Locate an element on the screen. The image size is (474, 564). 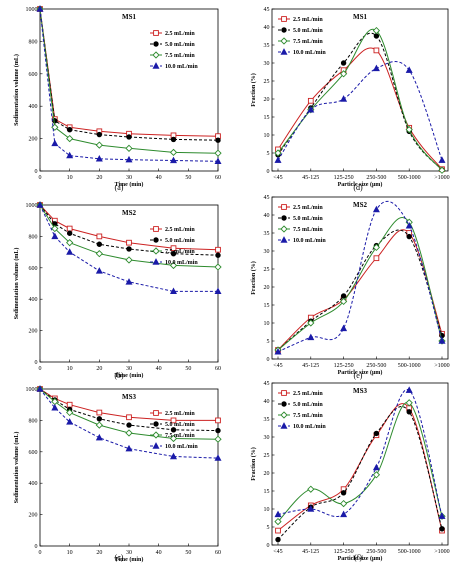
y-tick-label: 1000 is located at coordinates (32, 206).